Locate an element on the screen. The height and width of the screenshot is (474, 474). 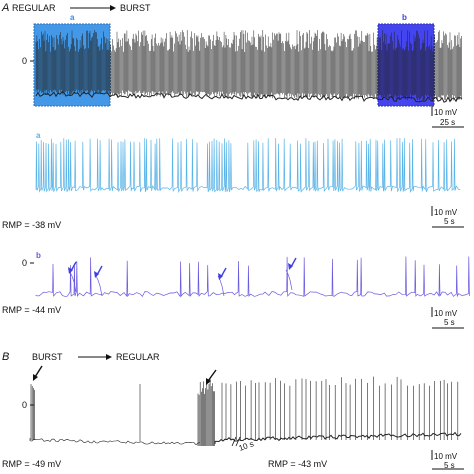
trace-b-expanded is located at coordinates (252, 277).